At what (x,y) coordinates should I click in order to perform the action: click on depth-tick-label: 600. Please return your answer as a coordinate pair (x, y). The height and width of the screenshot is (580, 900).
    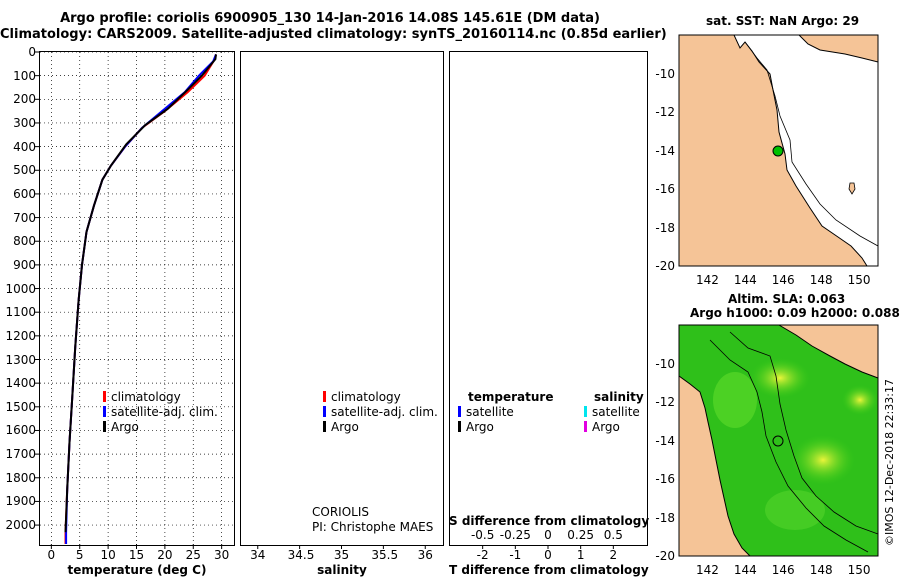
    Looking at the image, I should click on (24, 193).